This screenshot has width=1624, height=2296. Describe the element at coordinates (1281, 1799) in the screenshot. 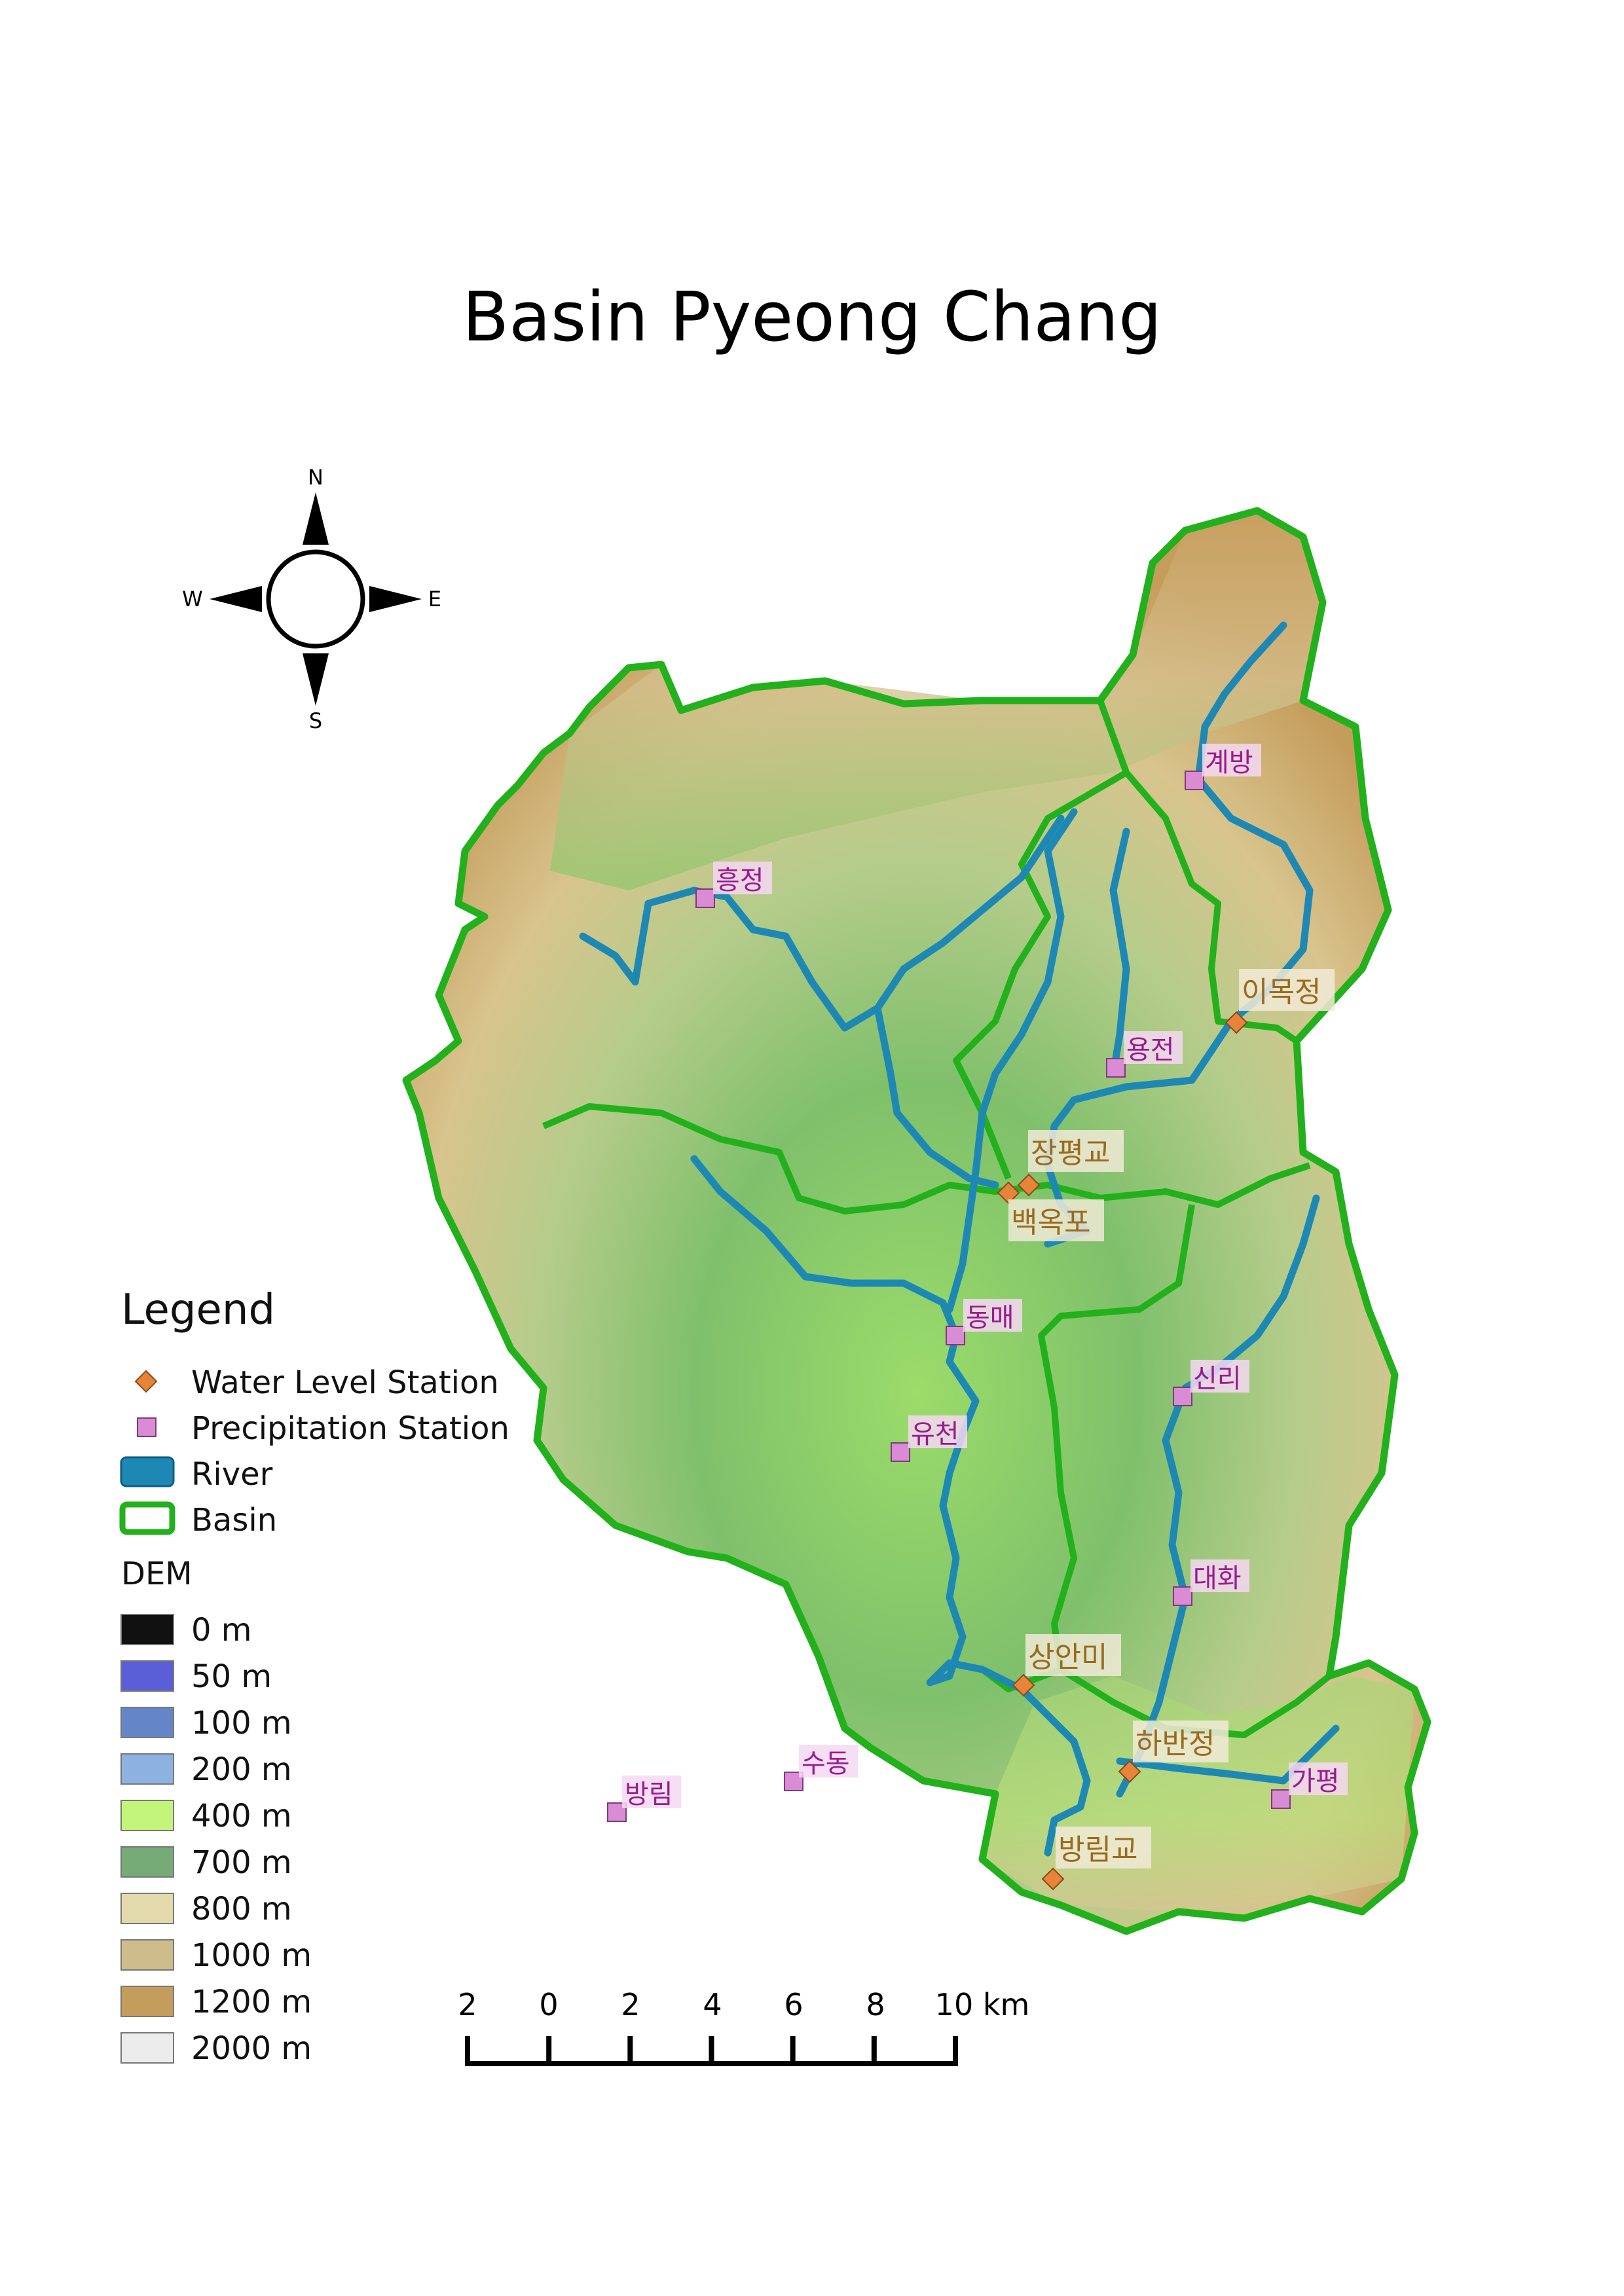

I see `precip-station-gapyeong-marker` at that location.